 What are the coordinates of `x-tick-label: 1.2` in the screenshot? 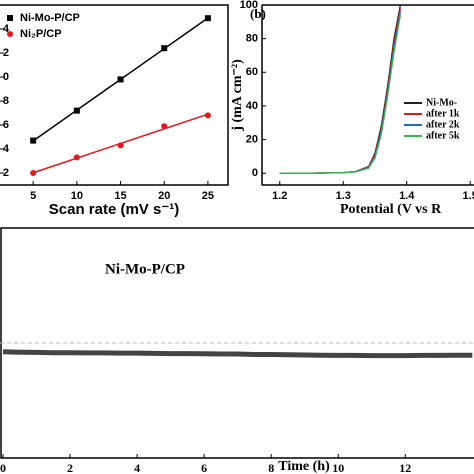 It's located at (279, 196).